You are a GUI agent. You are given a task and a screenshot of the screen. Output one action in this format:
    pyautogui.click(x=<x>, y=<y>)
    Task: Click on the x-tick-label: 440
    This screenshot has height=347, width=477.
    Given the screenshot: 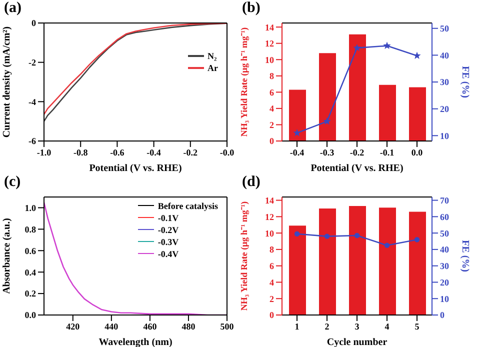 What is the action you would take?
    pyautogui.click(x=111, y=325)
    